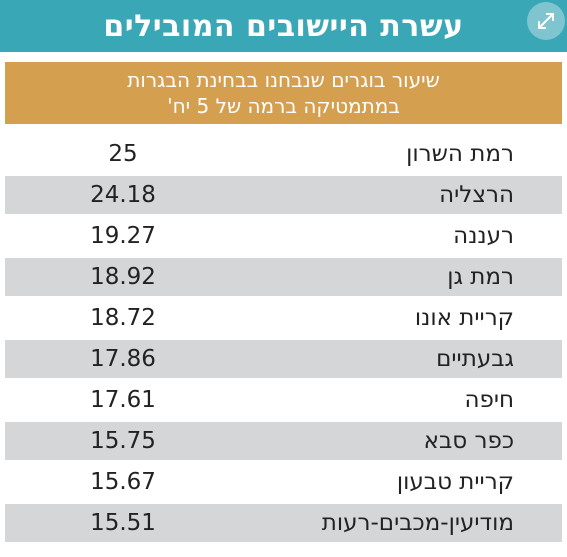 The width and height of the screenshot is (567, 557). I want to click on city-name: רעננה, so click(483, 236).